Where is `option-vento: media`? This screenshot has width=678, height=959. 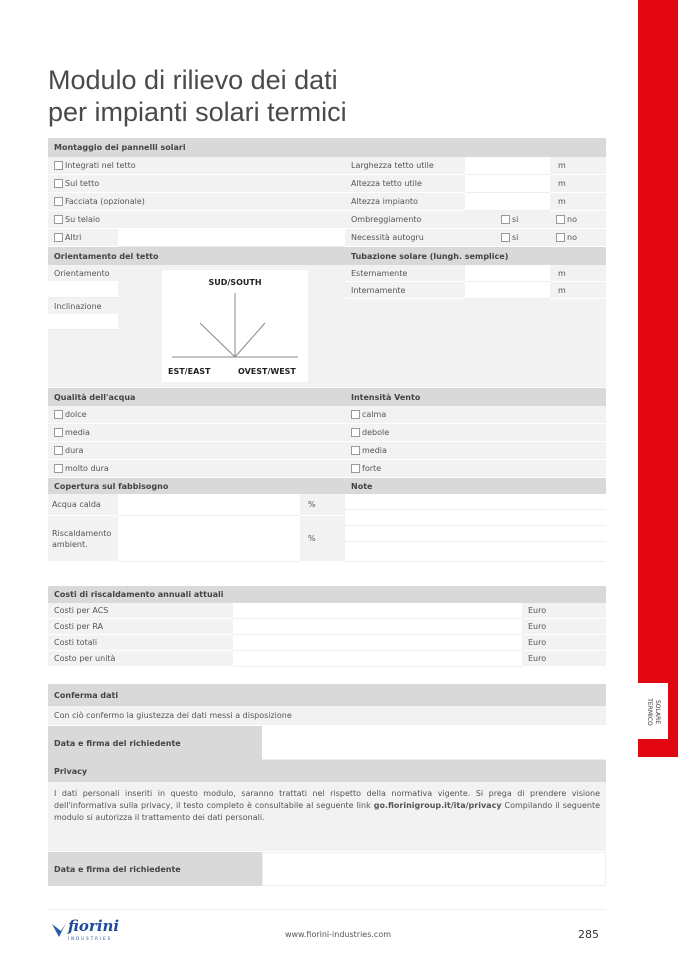
option-vento: media is located at coordinates (475, 451).